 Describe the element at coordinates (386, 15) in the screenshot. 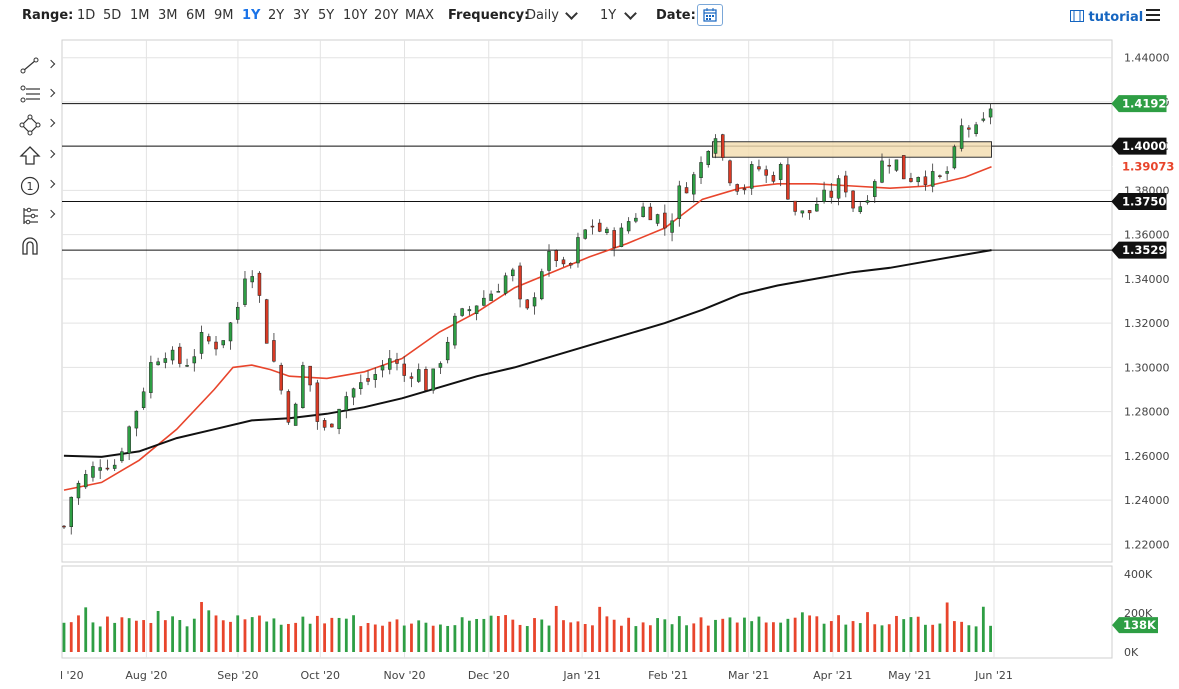

I see `range-20y: 20Y` at that location.